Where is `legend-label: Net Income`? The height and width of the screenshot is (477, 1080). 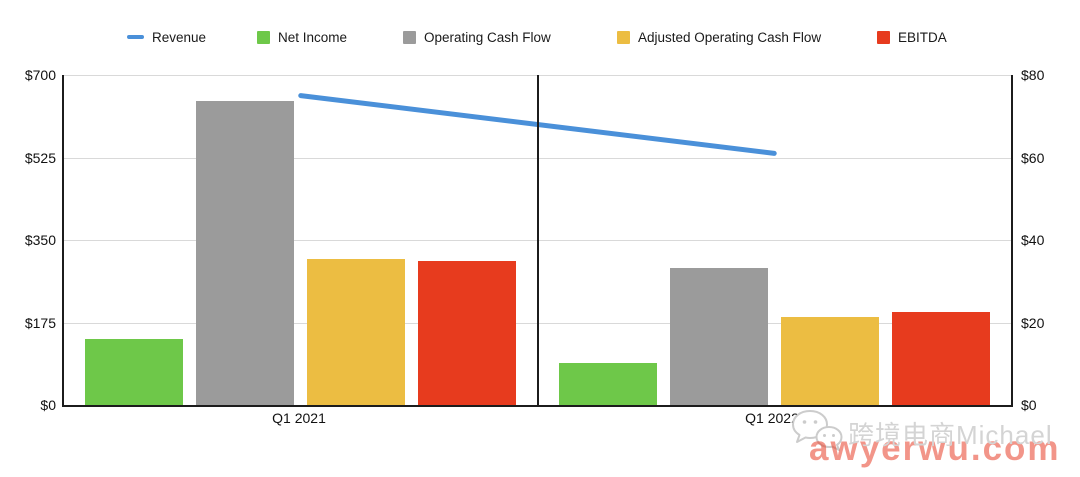
legend-label: Net Income is located at coordinates (313, 37).